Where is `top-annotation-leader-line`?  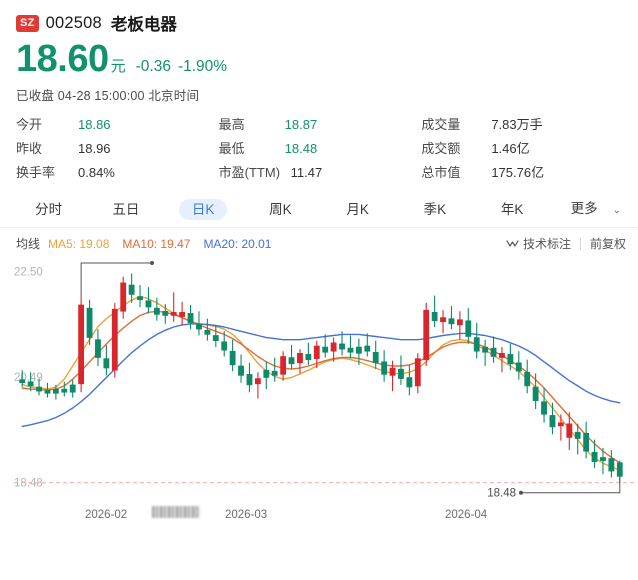 top-annotation-leader-line is located at coordinates (116, 280).